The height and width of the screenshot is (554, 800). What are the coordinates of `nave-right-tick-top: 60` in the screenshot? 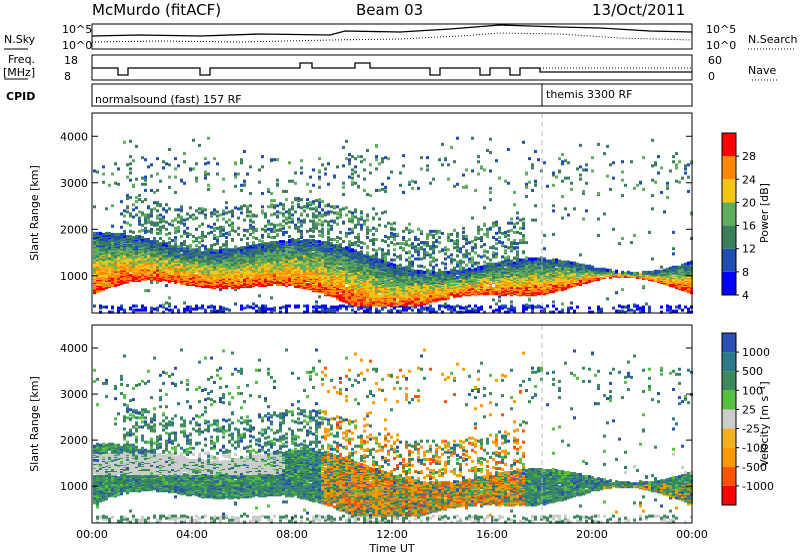 It's located at (715, 60).